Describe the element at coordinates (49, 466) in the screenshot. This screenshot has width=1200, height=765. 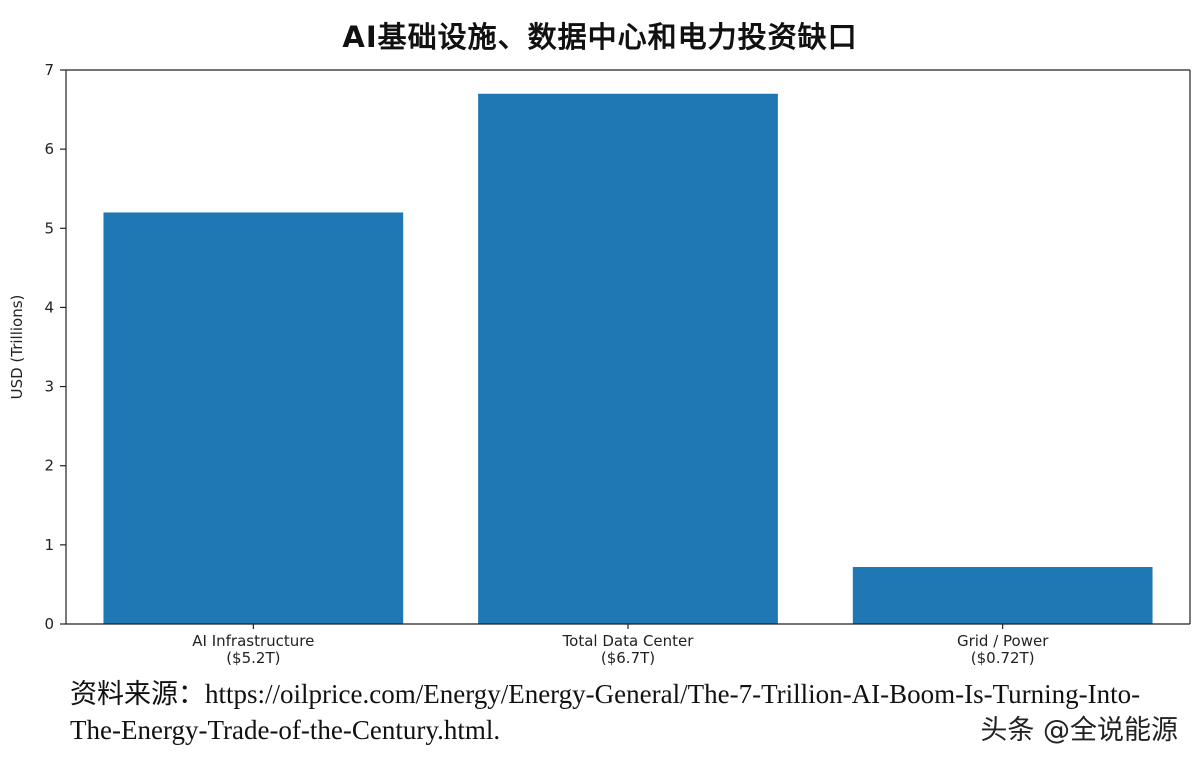
I see `y-tick-label: 2` at that location.